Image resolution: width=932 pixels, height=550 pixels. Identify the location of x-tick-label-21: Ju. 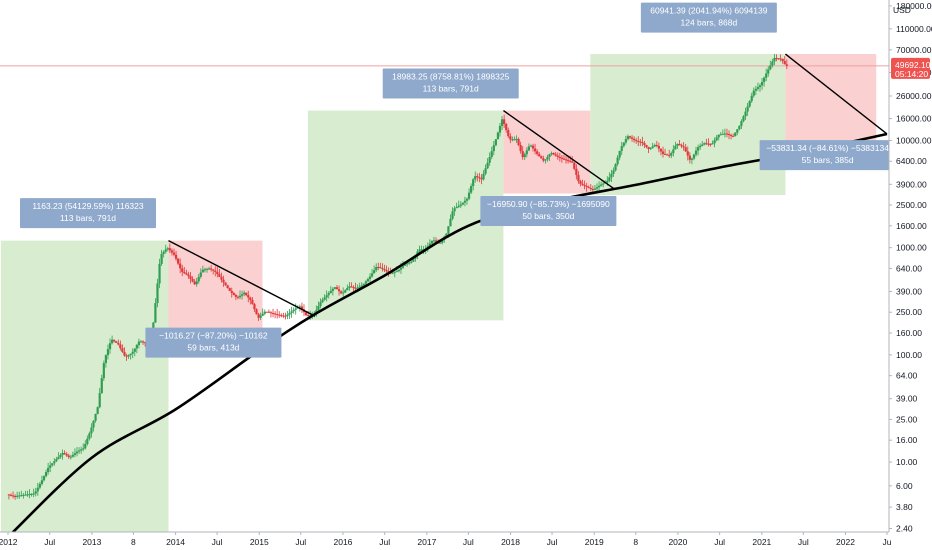
(887, 542).